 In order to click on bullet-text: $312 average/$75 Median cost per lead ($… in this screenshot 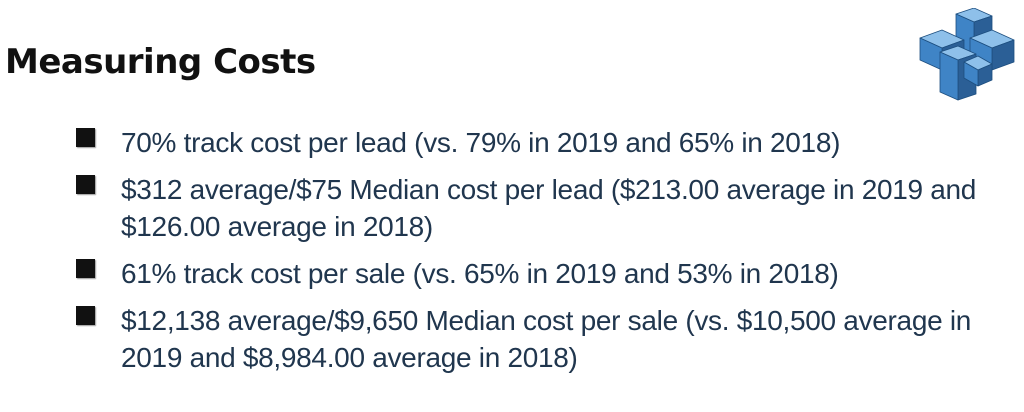, I will do `click(549, 208)`.